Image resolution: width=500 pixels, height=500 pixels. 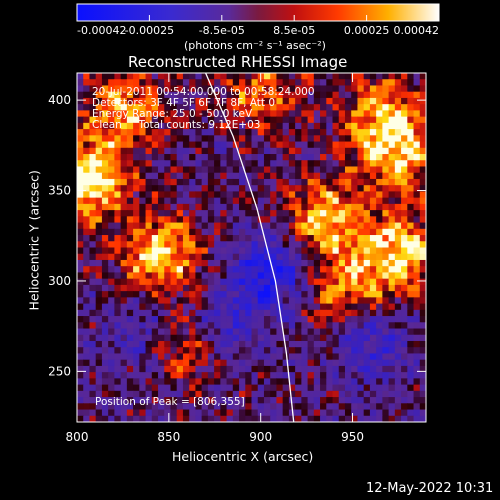 I want to click on colorbar-tick-label: -0.00025, so click(x=149, y=30).